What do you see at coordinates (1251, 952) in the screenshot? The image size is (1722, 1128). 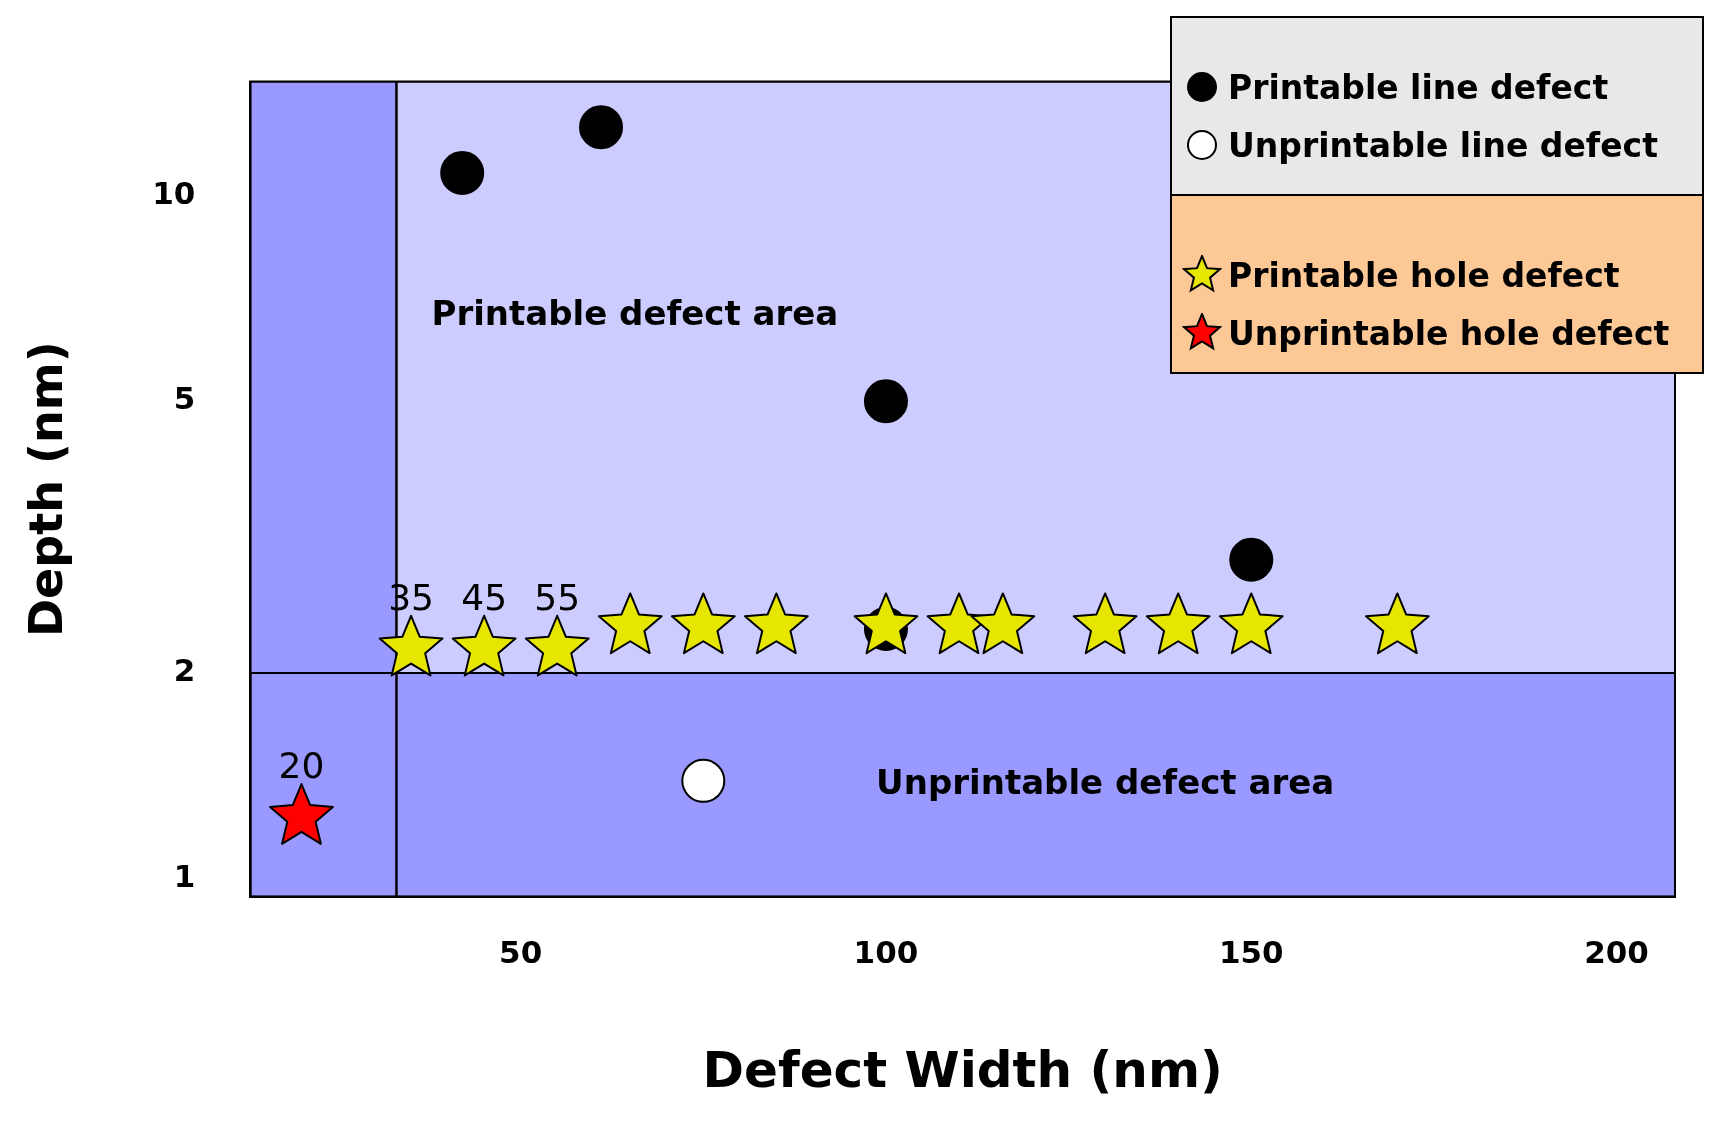 I see `x-tick-label: 150` at bounding box center [1251, 952].